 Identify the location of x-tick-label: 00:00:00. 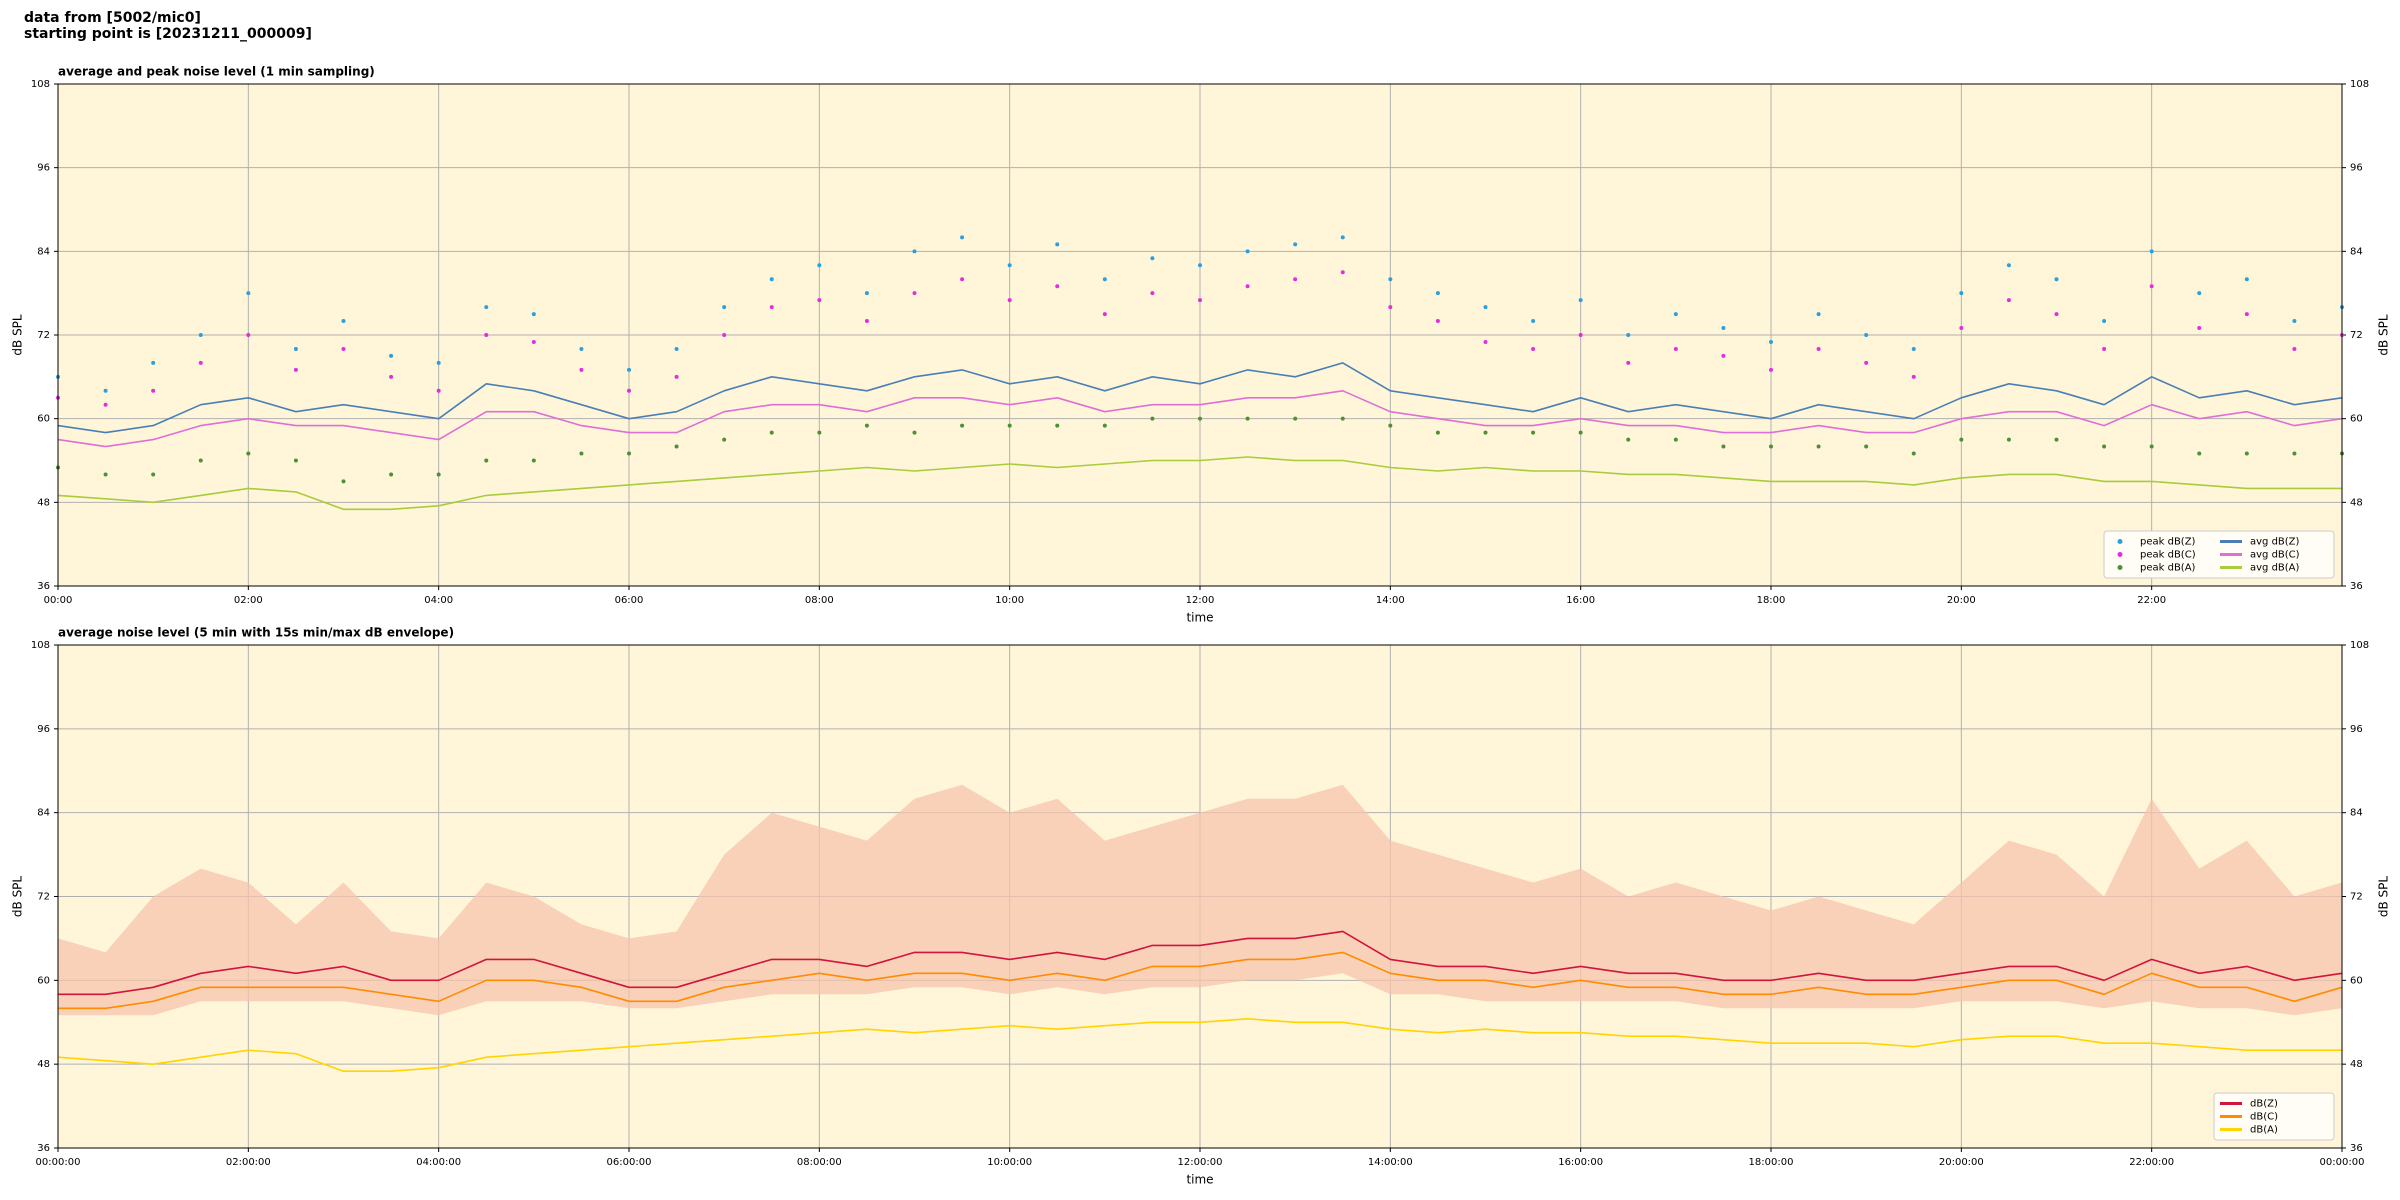
(58, 1162).